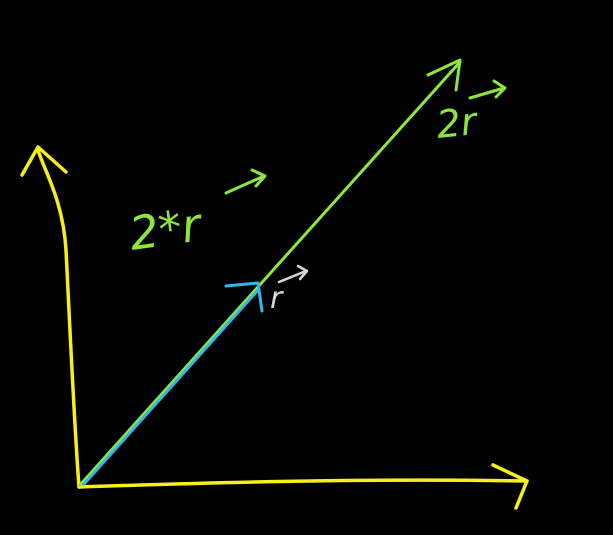 Image resolution: width=613 pixels, height=535 pixels. Describe the element at coordinates (245, 181) in the screenshot. I see `label-2-times-r-vector-arrow` at that location.